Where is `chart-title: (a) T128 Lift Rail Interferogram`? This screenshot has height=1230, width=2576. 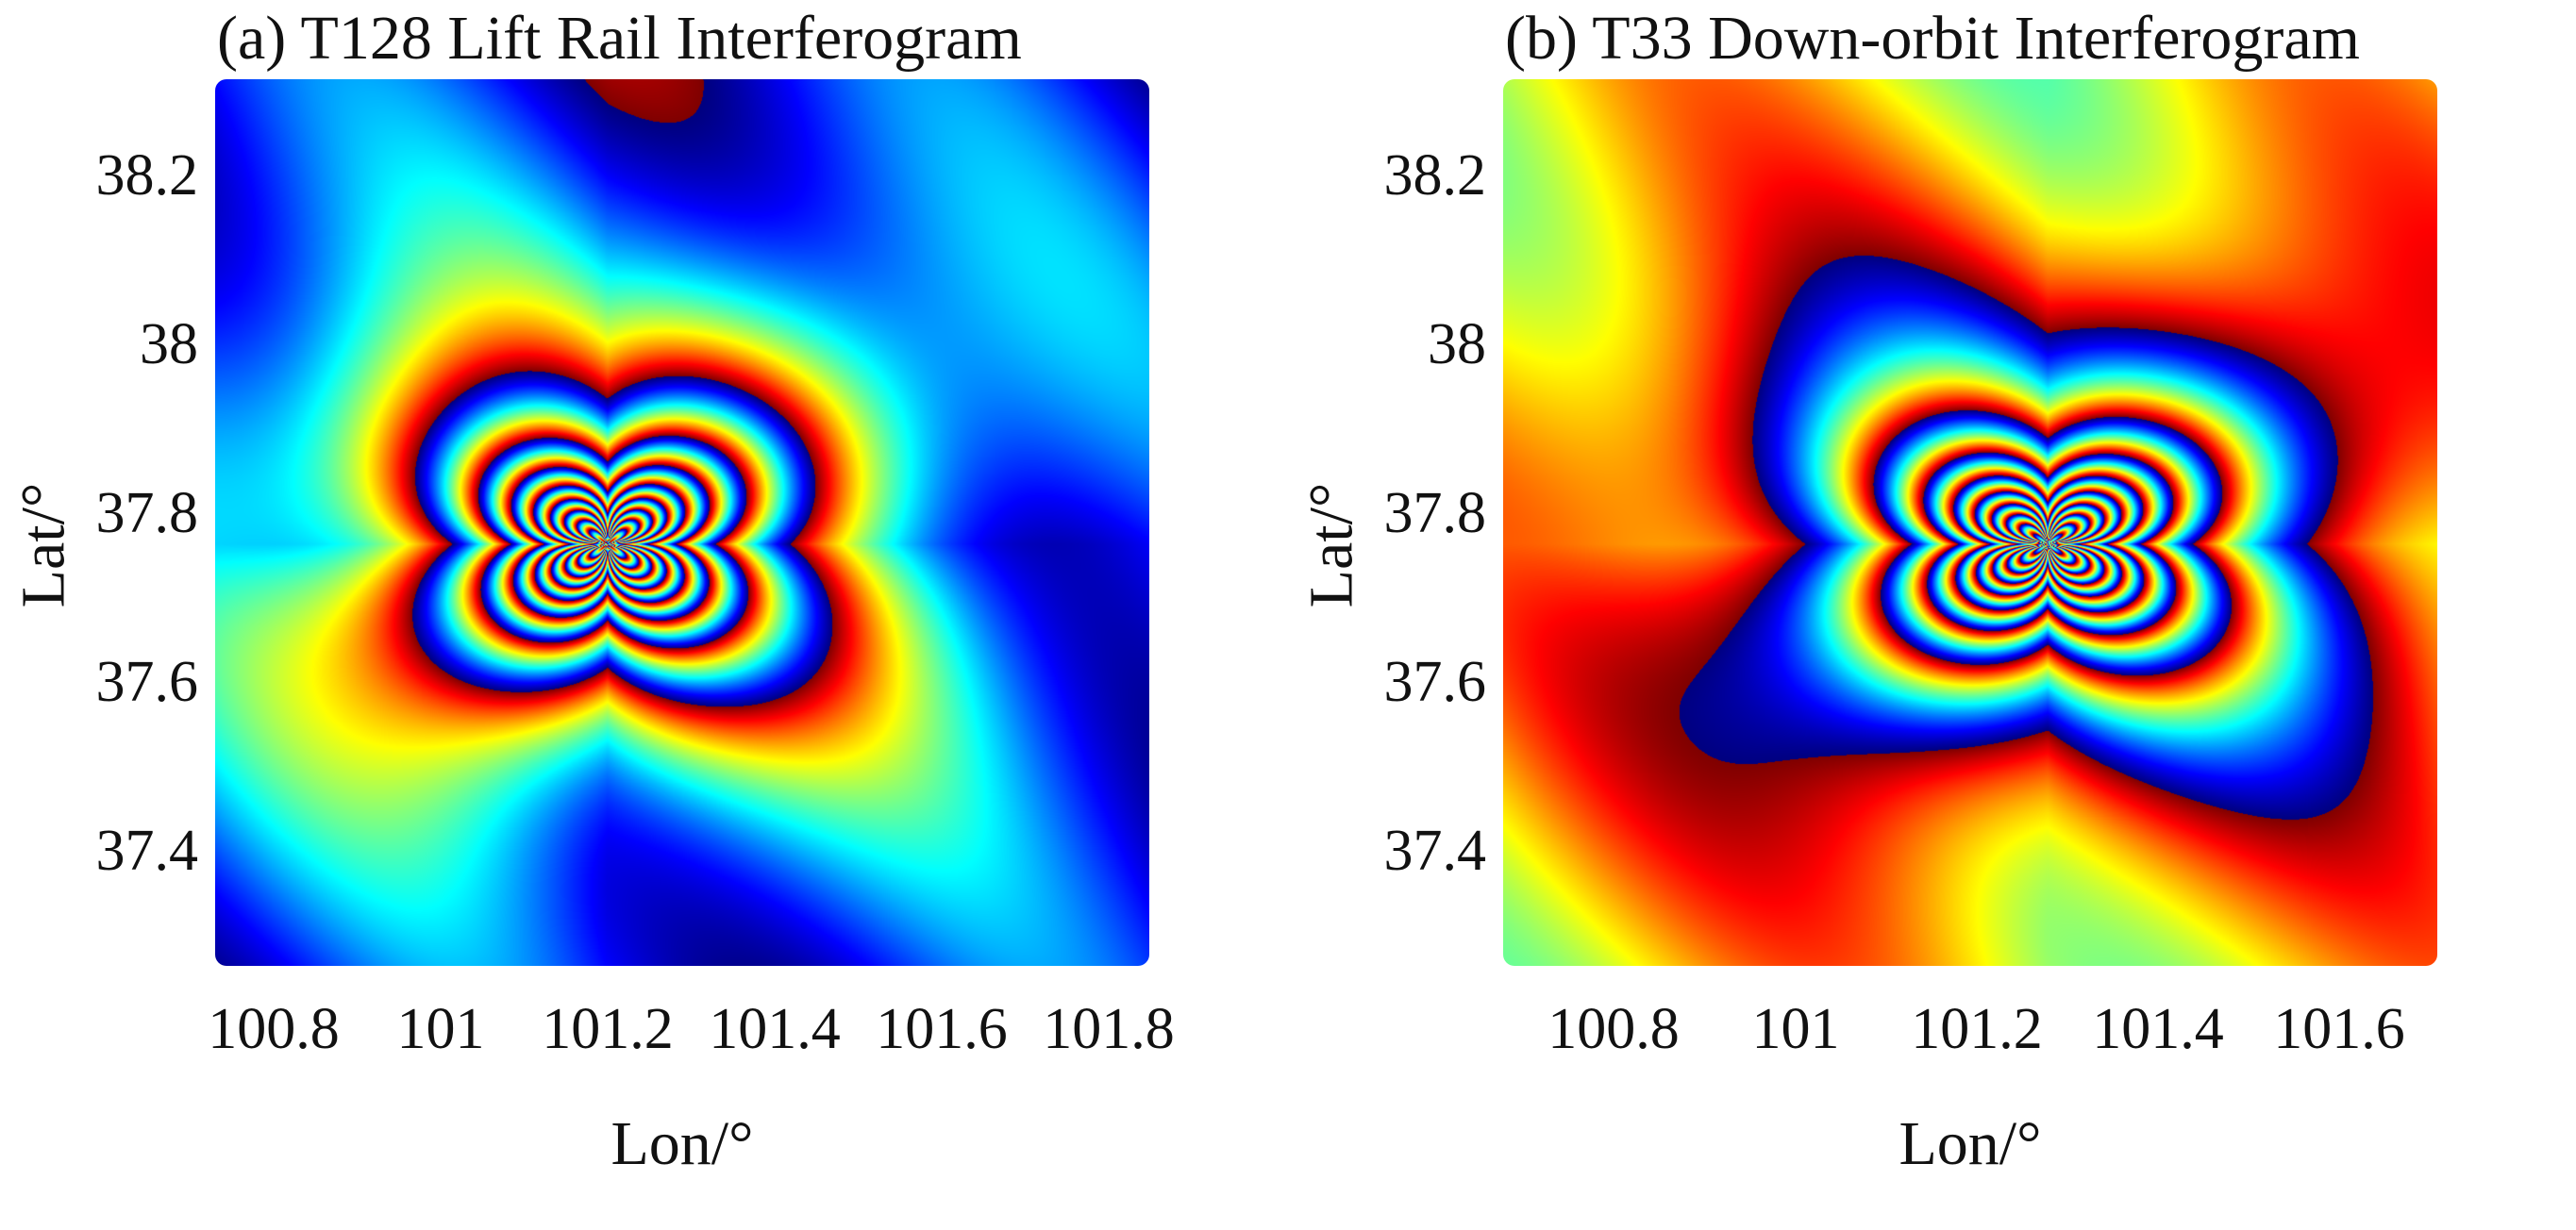
chart-title: (a) T128 Lift Rail Interferogram is located at coordinates (619, 38).